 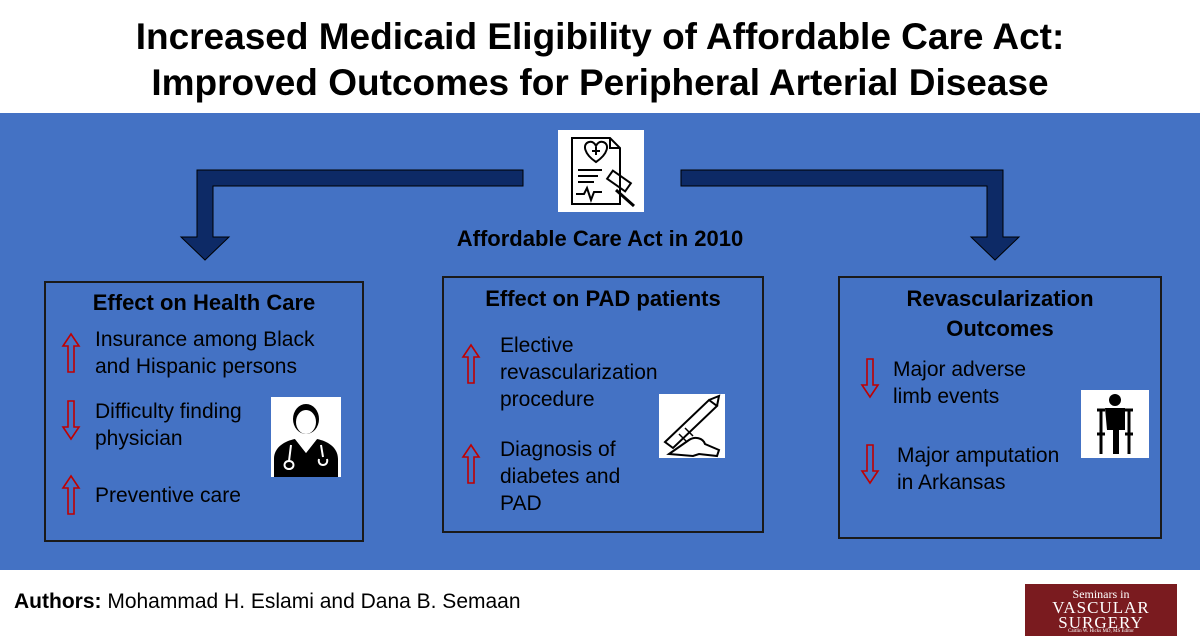 I want to click on health-item-1-line-2: and Hispanic persons, so click(x=196, y=366).